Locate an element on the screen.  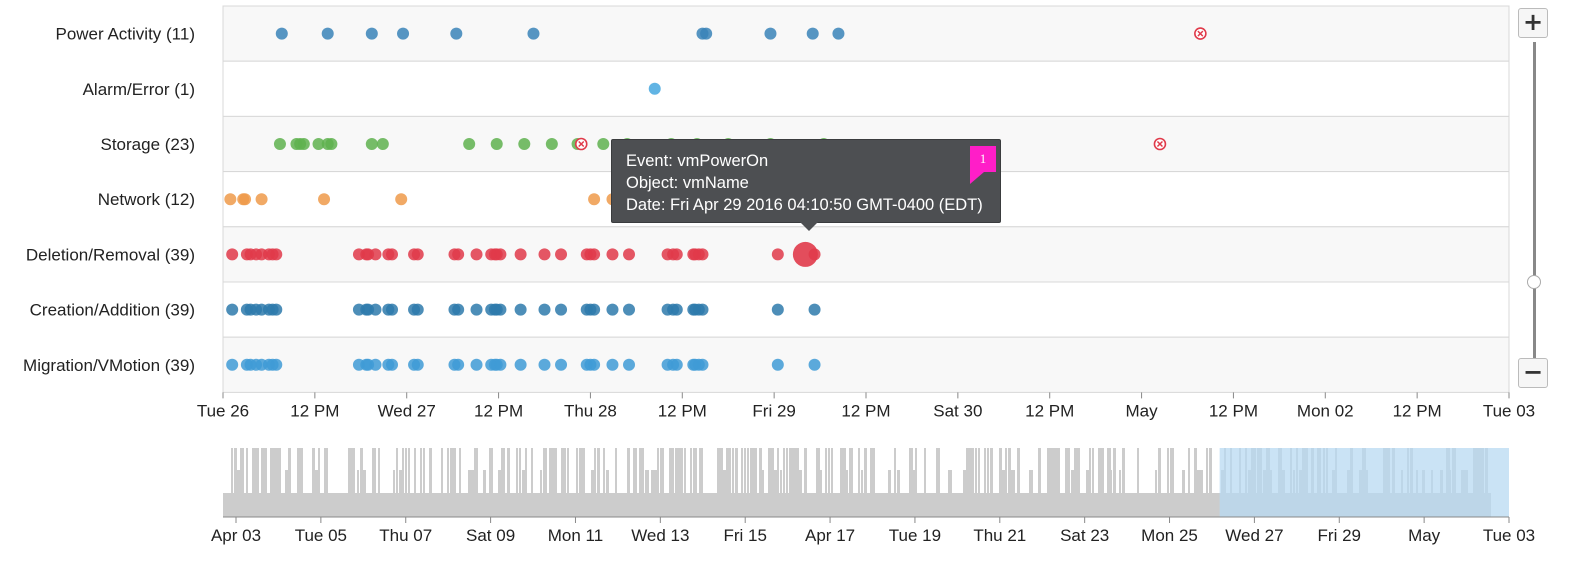
row-label: Deletion/Removal (39) is located at coordinates (110, 254).